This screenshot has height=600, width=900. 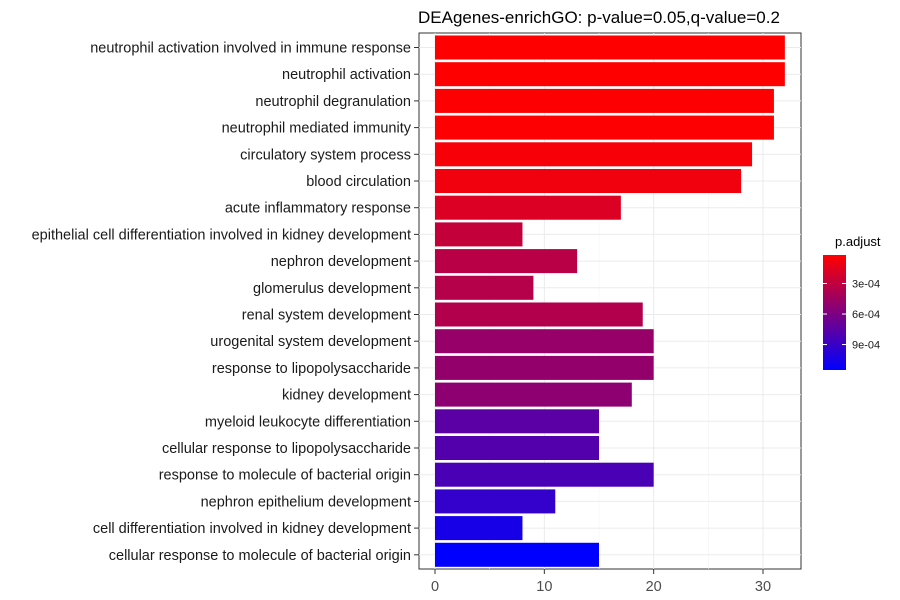 What do you see at coordinates (285, 476) in the screenshot?
I see `category-label: response to molecule of bacterial origin` at bounding box center [285, 476].